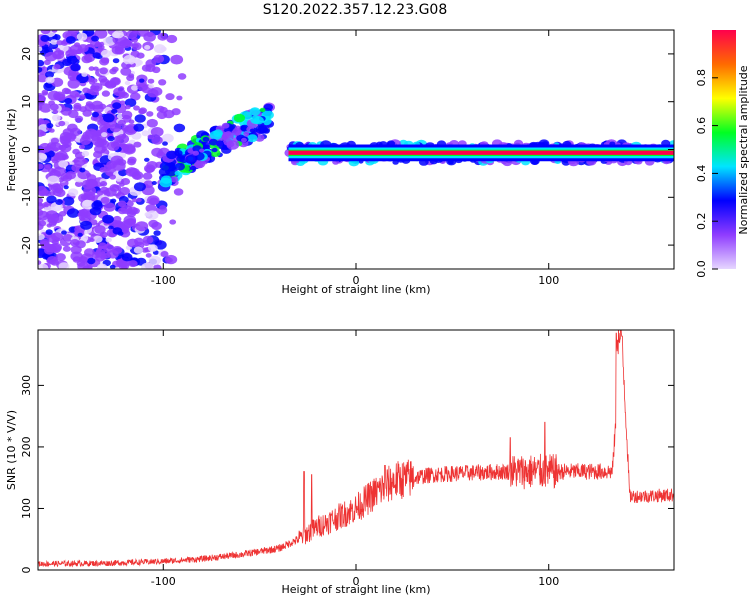  What do you see at coordinates (355, 589) in the screenshot?
I see `snr-x-axis-label: Height of straight line (km)` at bounding box center [355, 589].